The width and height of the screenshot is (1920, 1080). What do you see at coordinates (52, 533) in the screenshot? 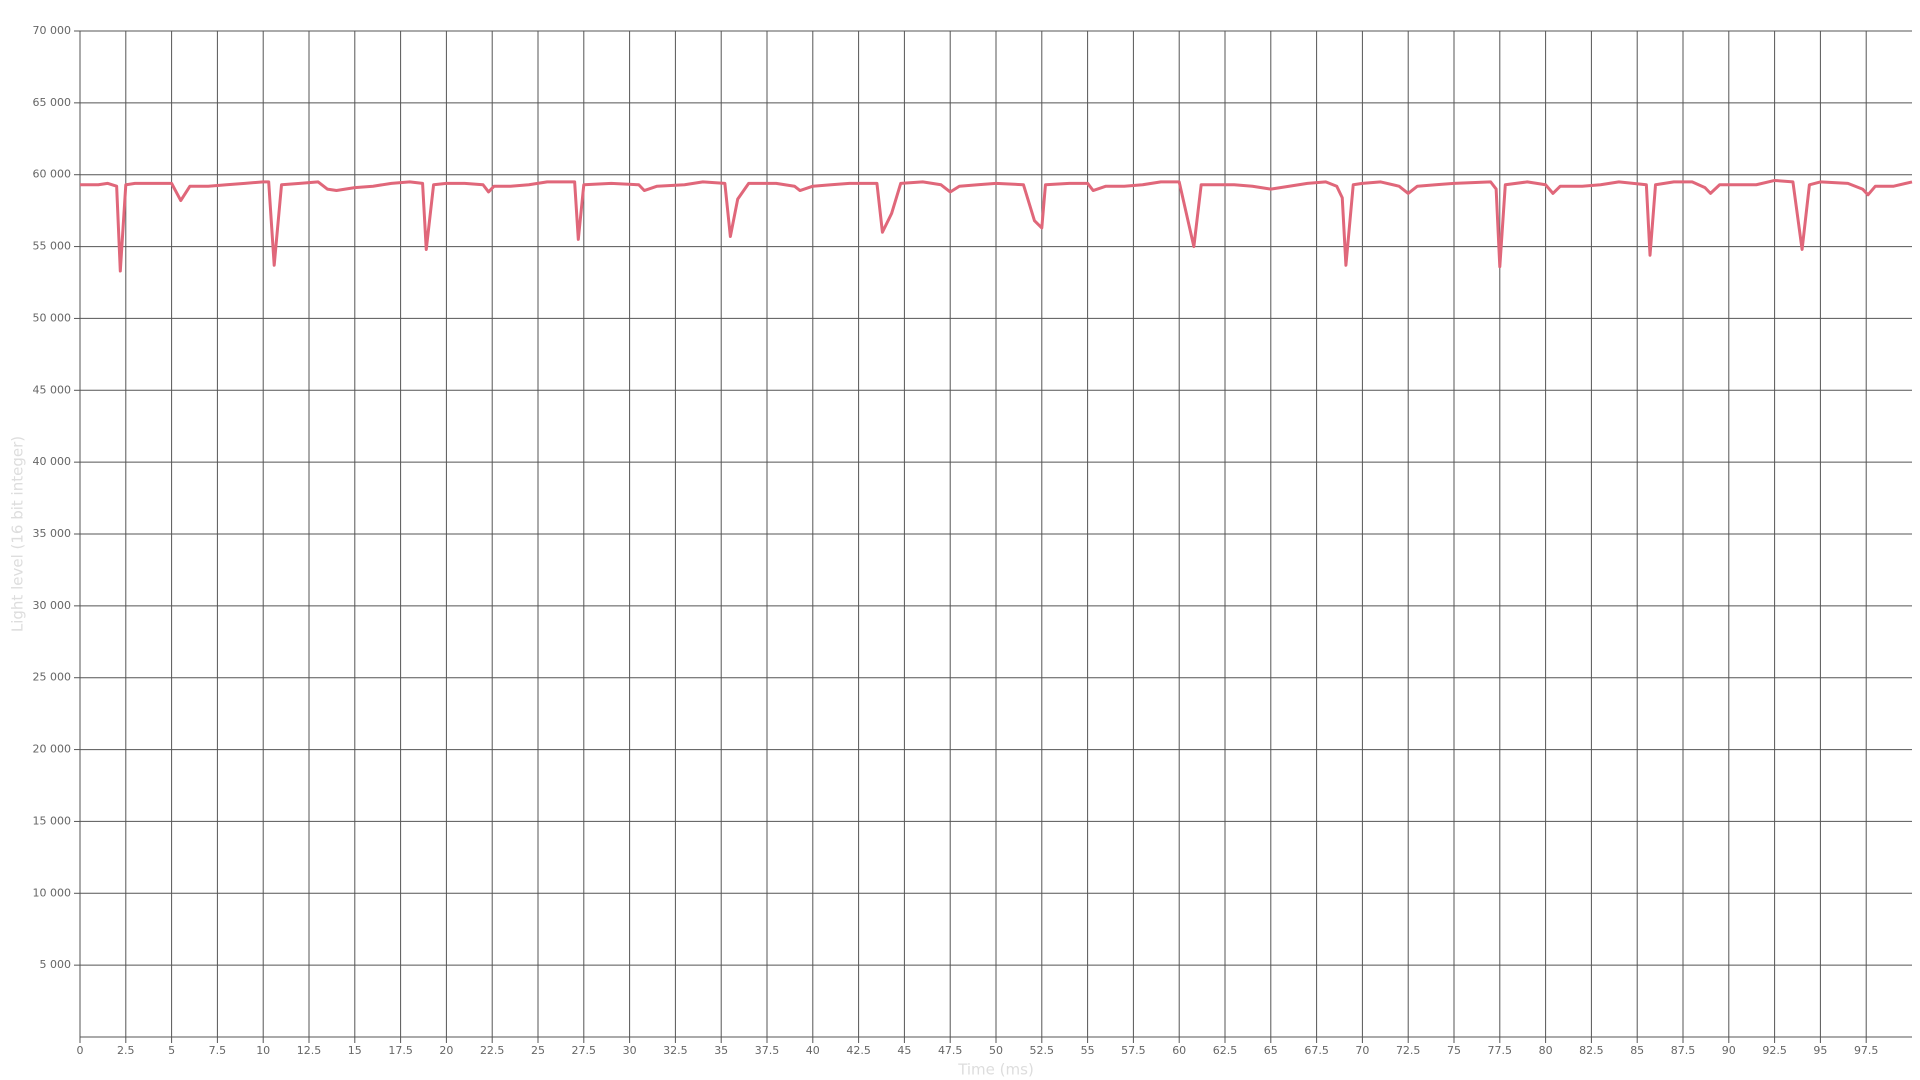
I see `y-tick-label: 35 000` at bounding box center [52, 533].